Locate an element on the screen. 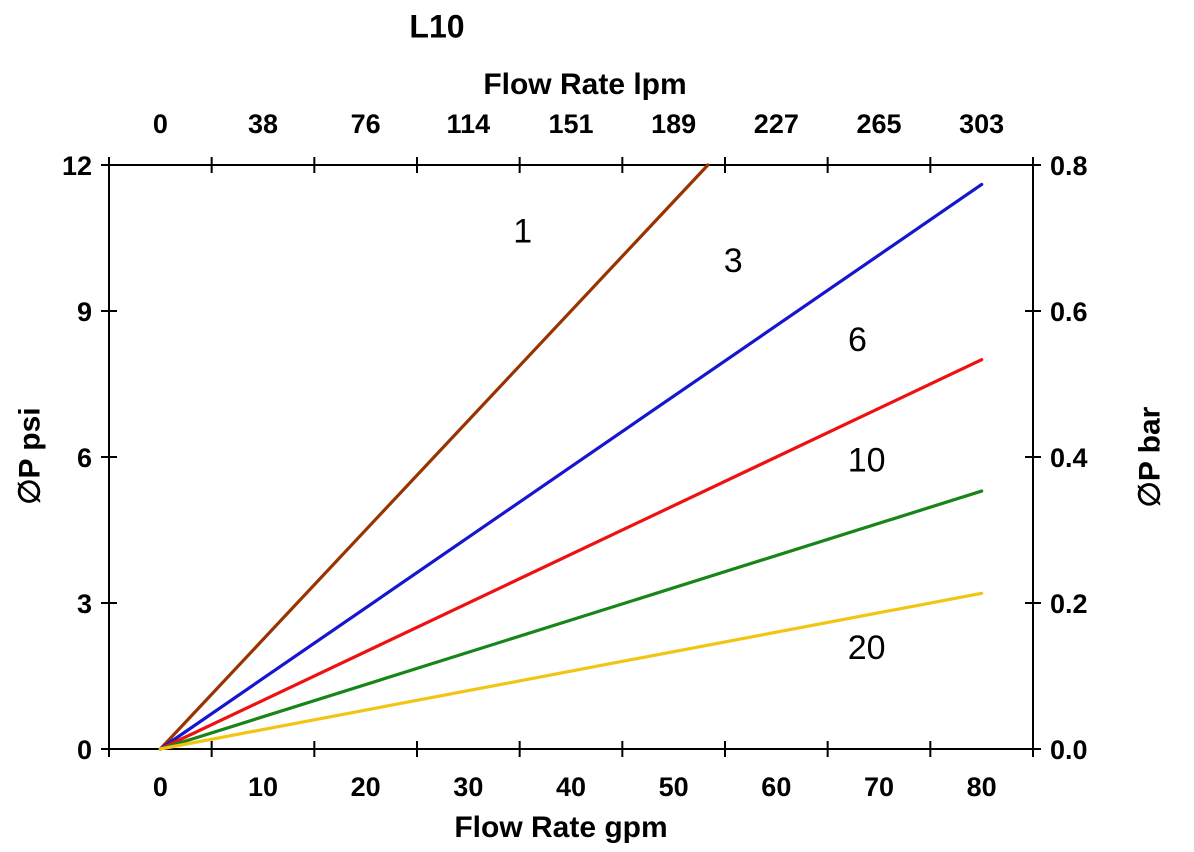 The width and height of the screenshot is (1194, 852). x-tick-label-top: 0 is located at coordinates (160, 124).